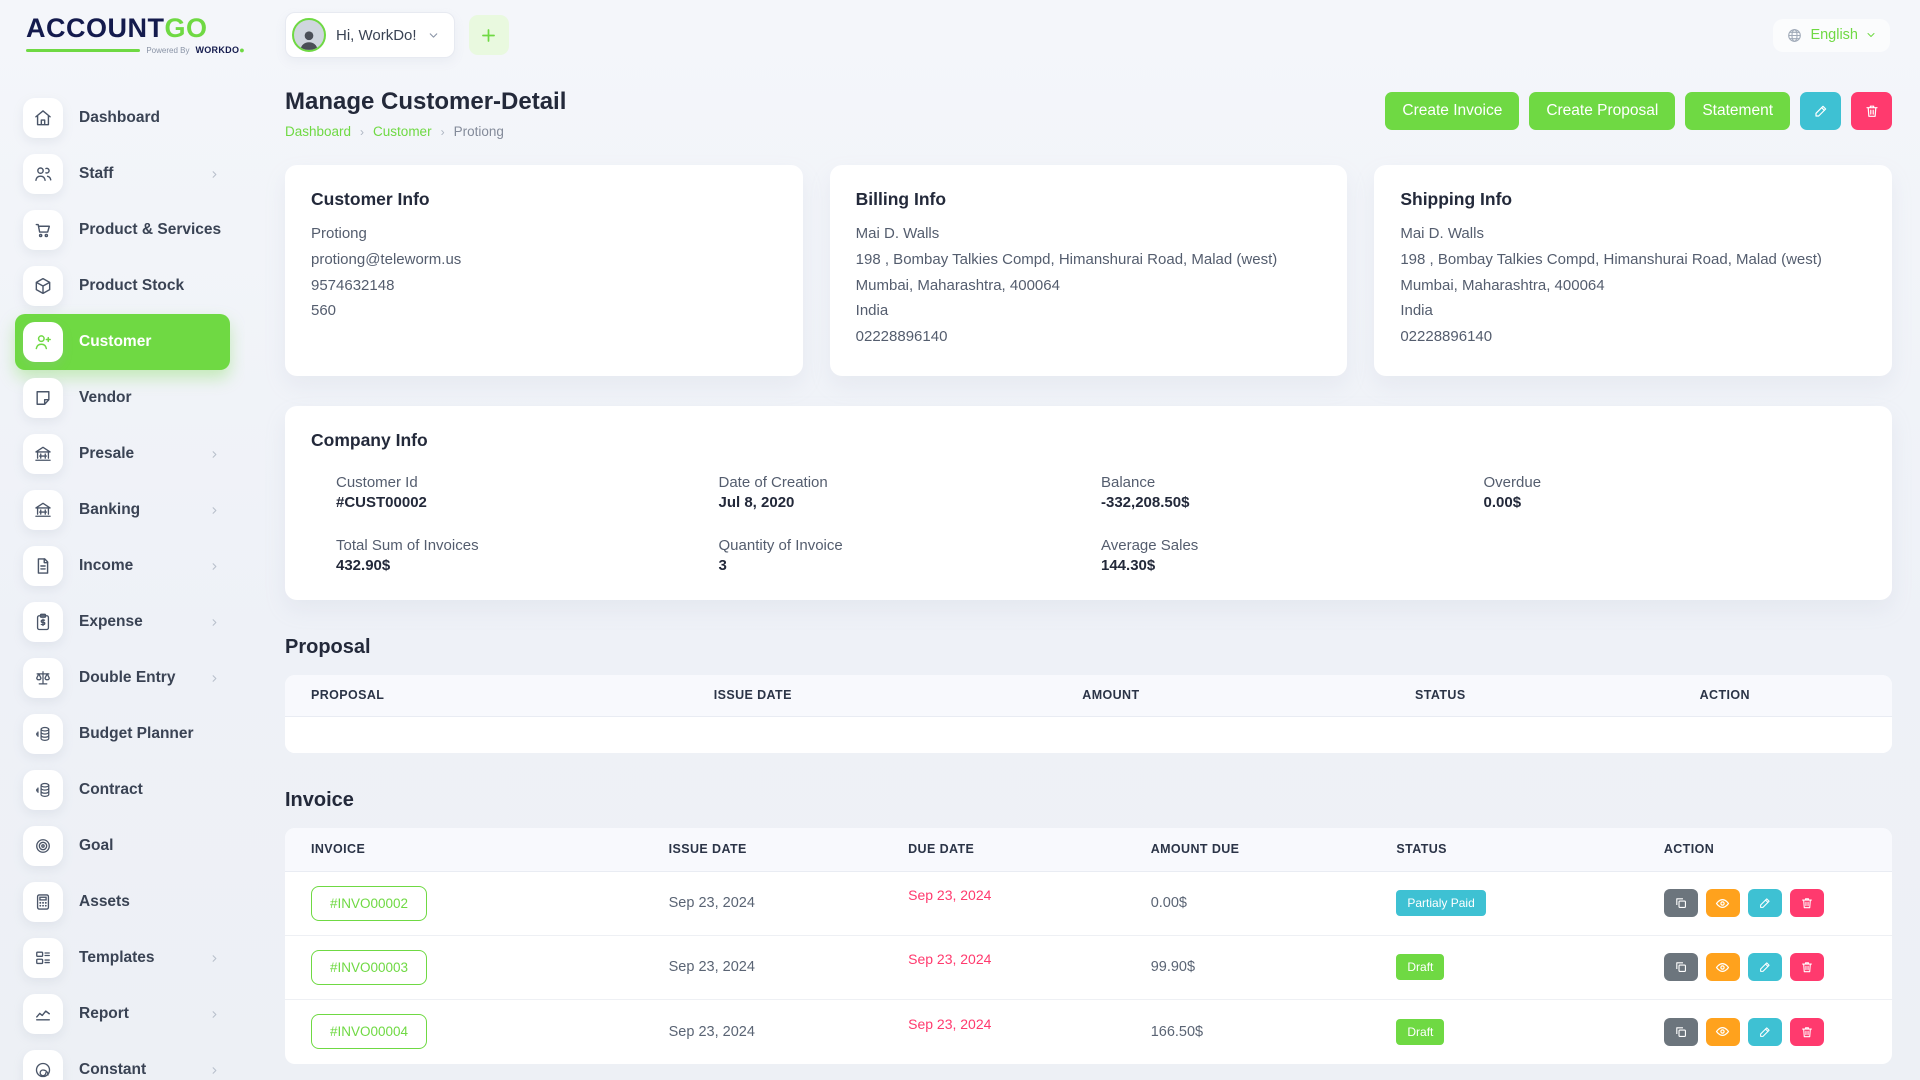  I want to click on plus-icon, so click(488, 35).